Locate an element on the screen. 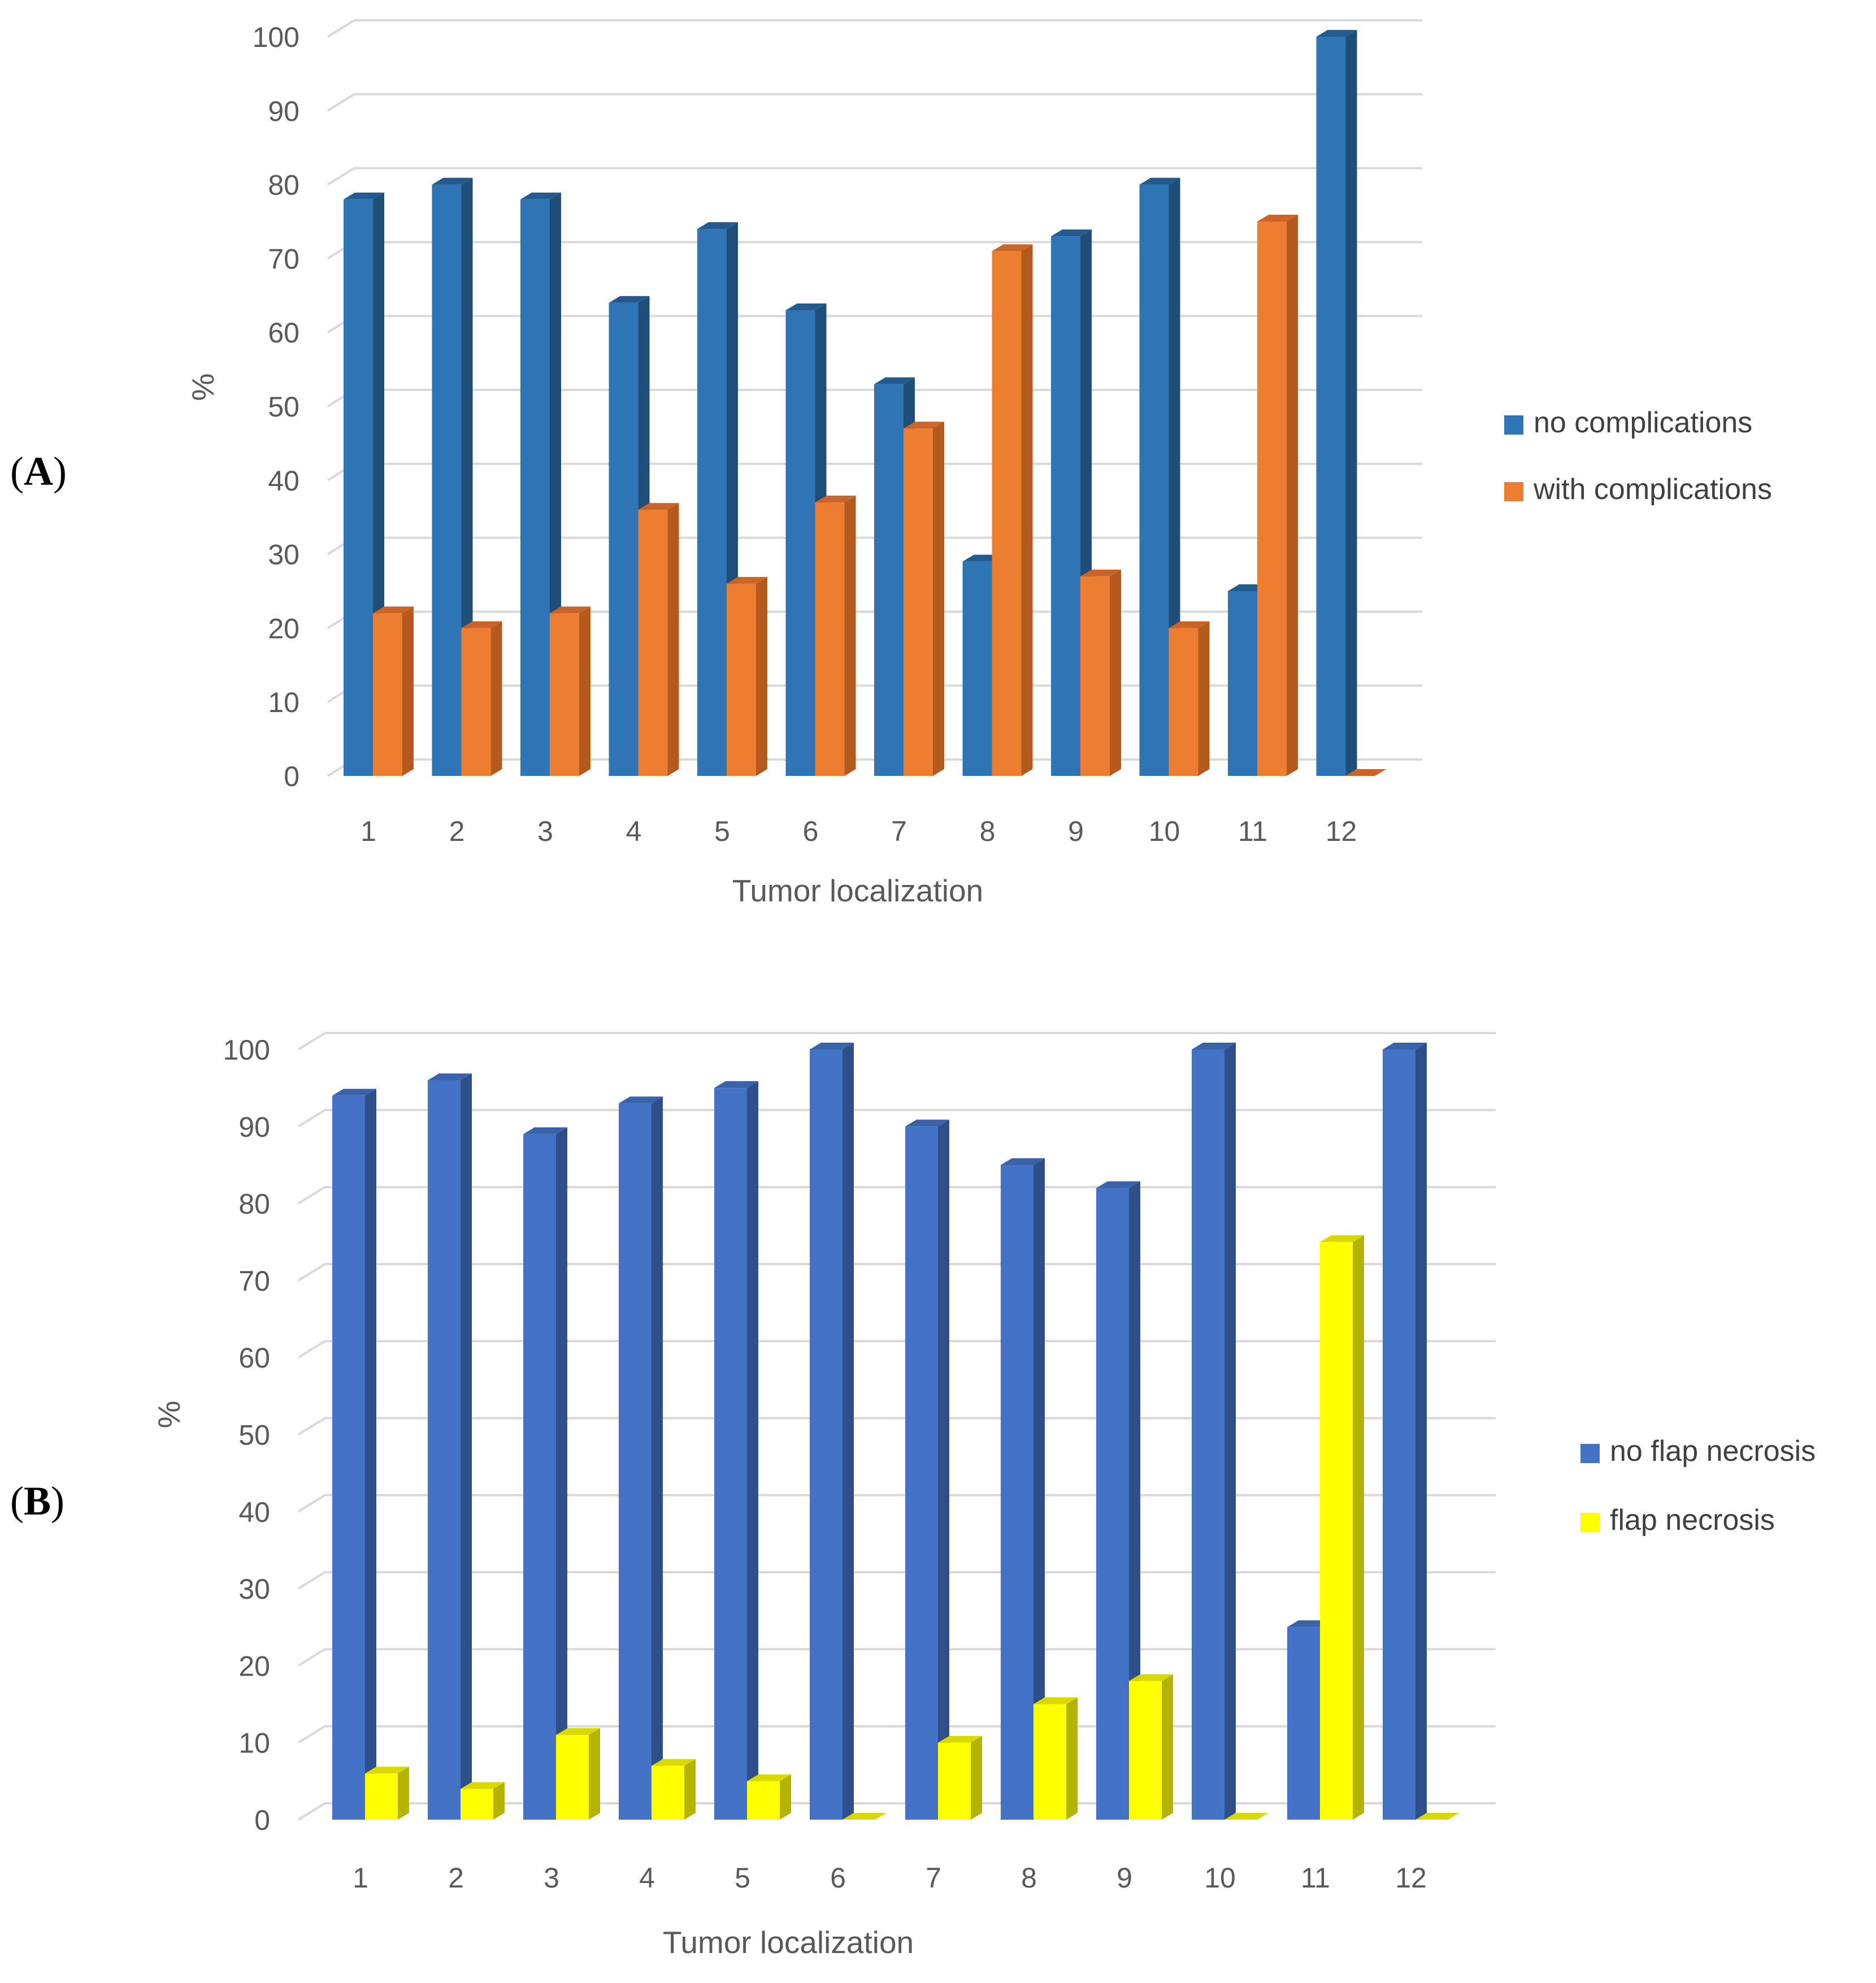 The width and height of the screenshot is (1876, 1983). chart-a-y-tick-label: 20 is located at coordinates (283, 628).